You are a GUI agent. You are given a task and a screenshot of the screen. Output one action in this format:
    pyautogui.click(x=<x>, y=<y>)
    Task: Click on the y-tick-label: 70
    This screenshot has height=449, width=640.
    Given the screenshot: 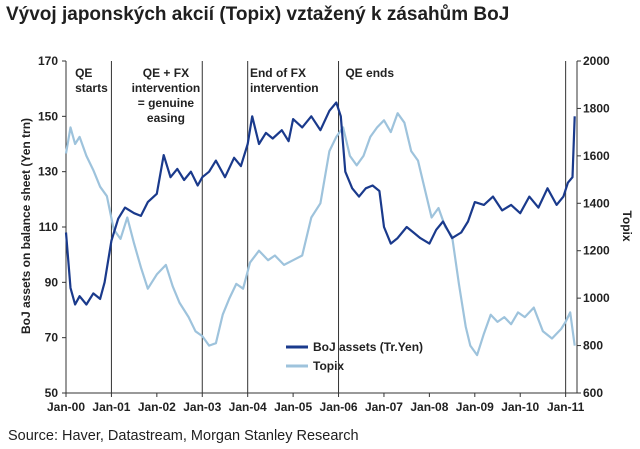 What is the action you would take?
    pyautogui.click(x=52, y=338)
    